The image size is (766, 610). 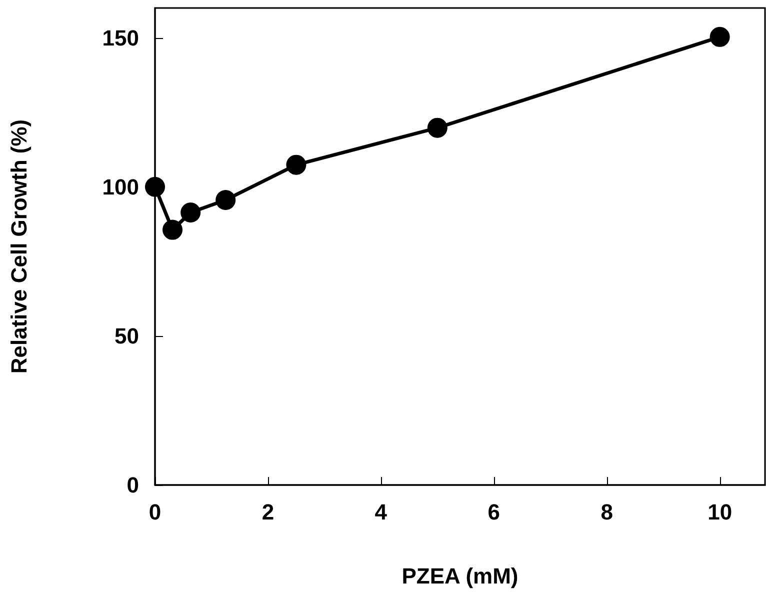 I want to click on y-tick-label: 50, so click(x=126, y=335).